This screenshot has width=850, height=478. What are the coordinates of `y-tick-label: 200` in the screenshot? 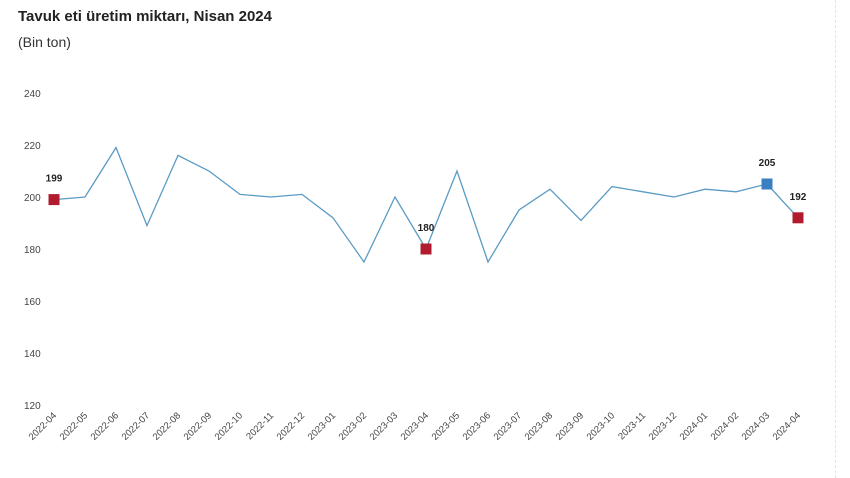 It's located at (32, 198).